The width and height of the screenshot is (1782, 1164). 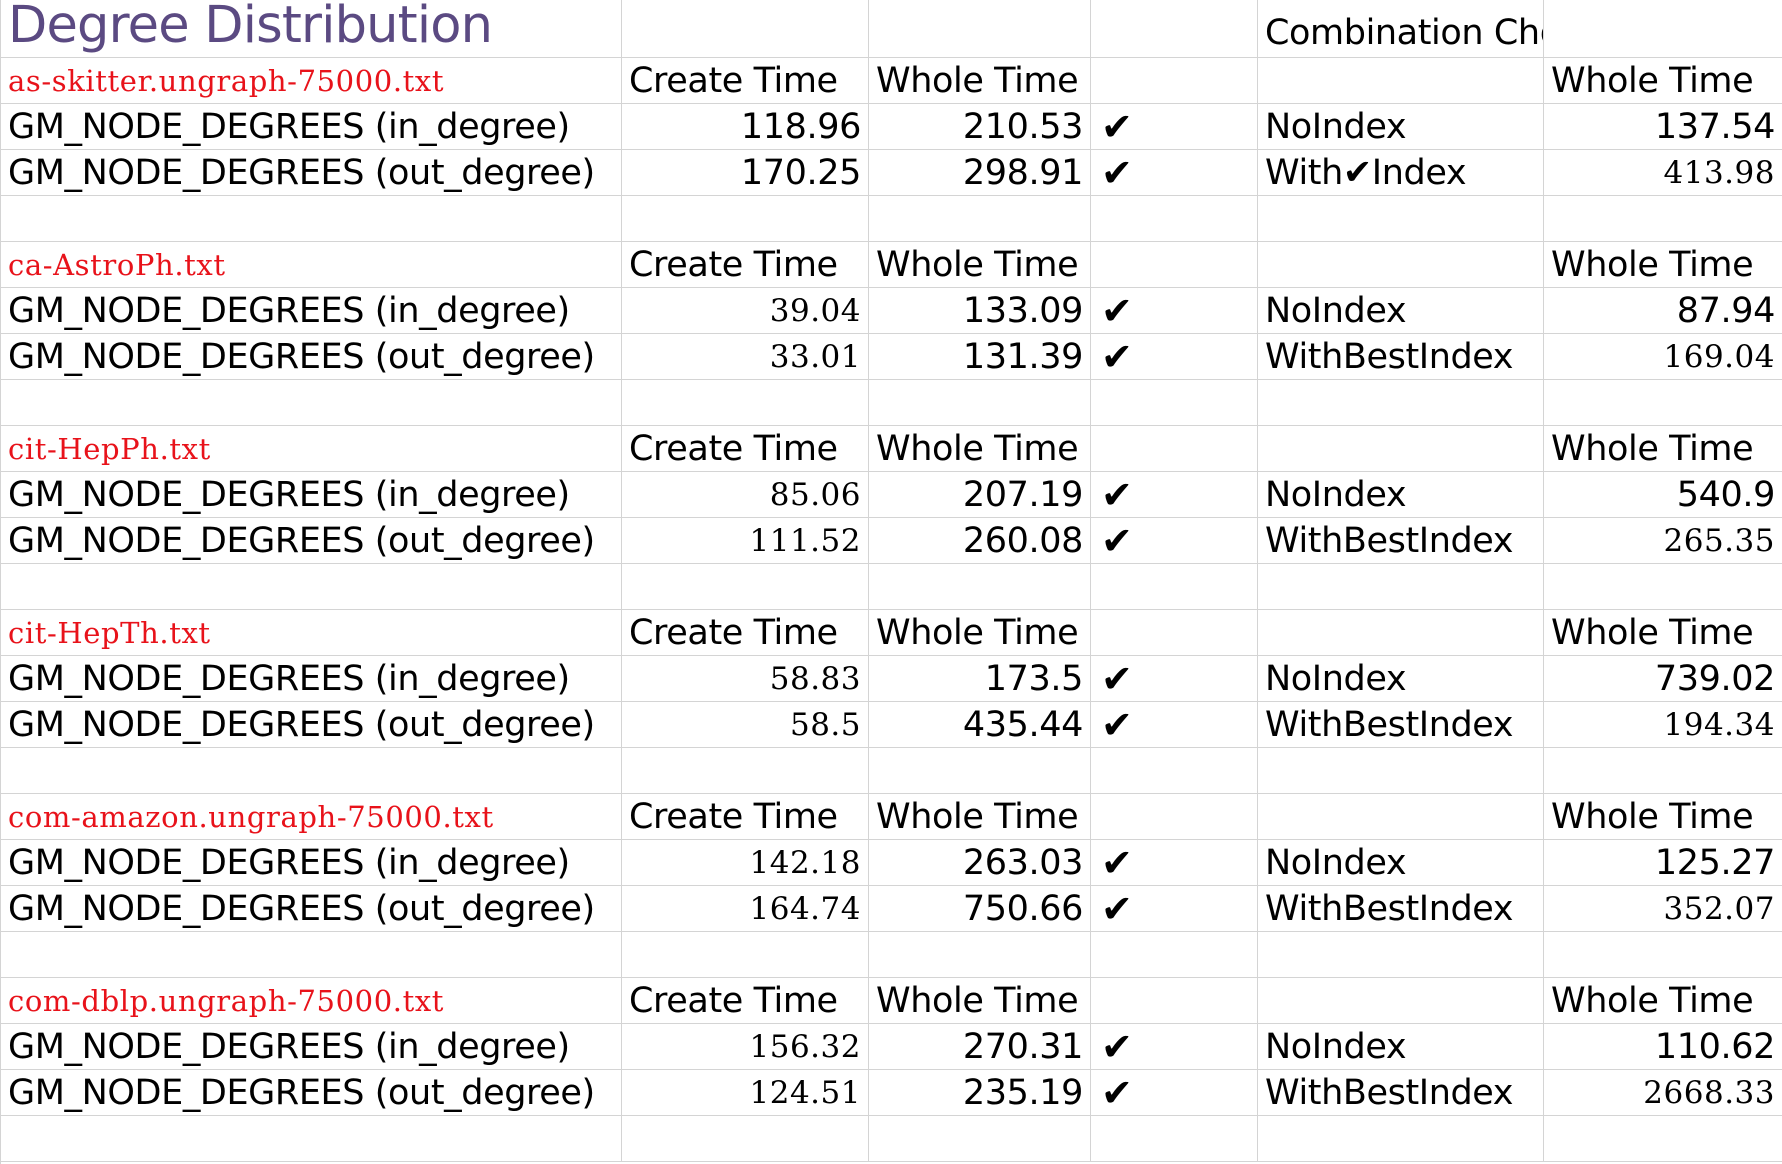 I want to click on create-time-value: 85.06, so click(x=745, y=495).